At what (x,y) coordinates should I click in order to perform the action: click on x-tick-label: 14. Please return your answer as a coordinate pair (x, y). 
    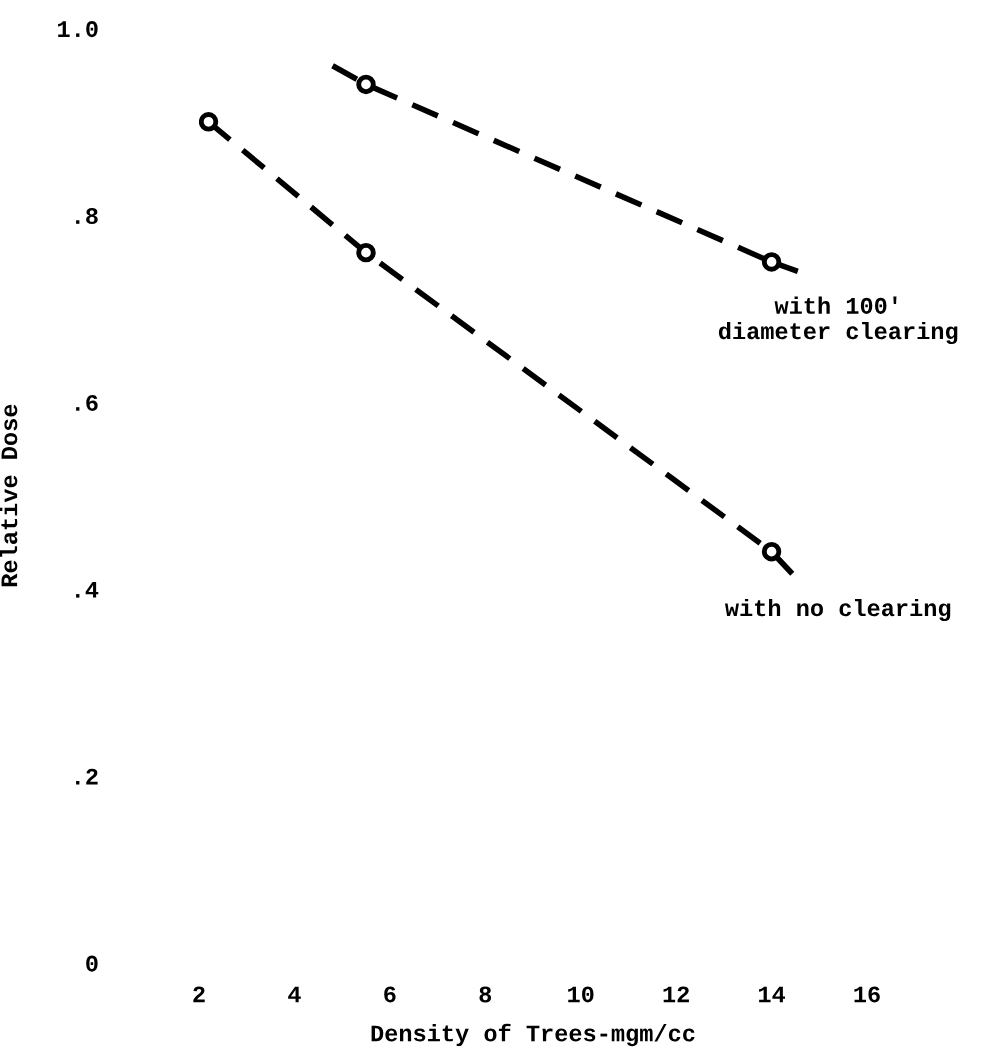
    Looking at the image, I should click on (772, 994).